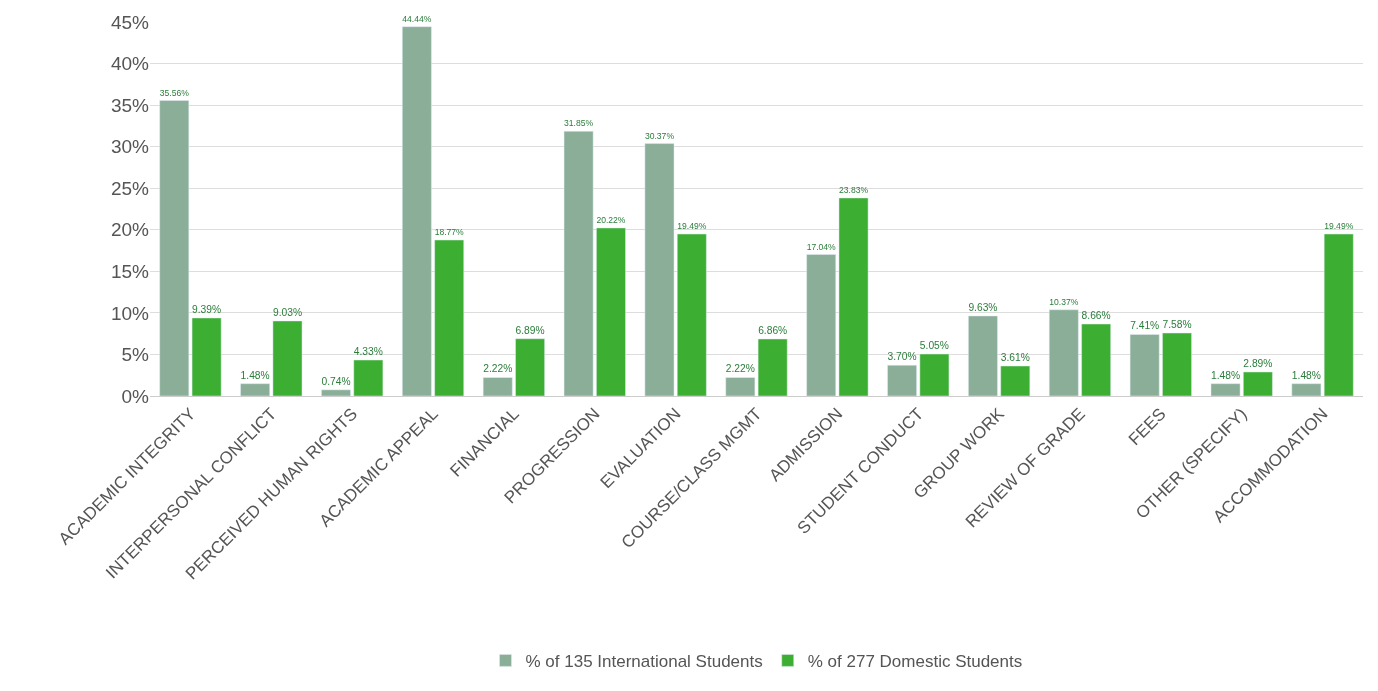 The image size is (1378, 691). I want to click on y-tick-label: 30%, so click(130, 147).